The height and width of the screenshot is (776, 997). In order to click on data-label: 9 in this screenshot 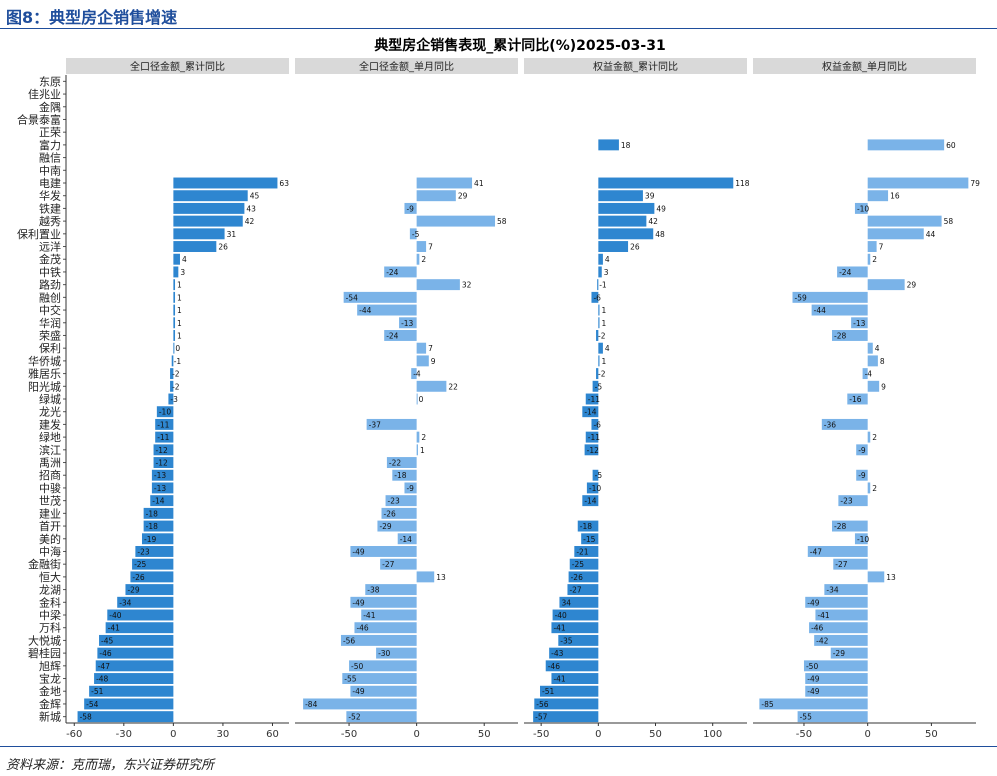, I will do `click(433, 361)`.